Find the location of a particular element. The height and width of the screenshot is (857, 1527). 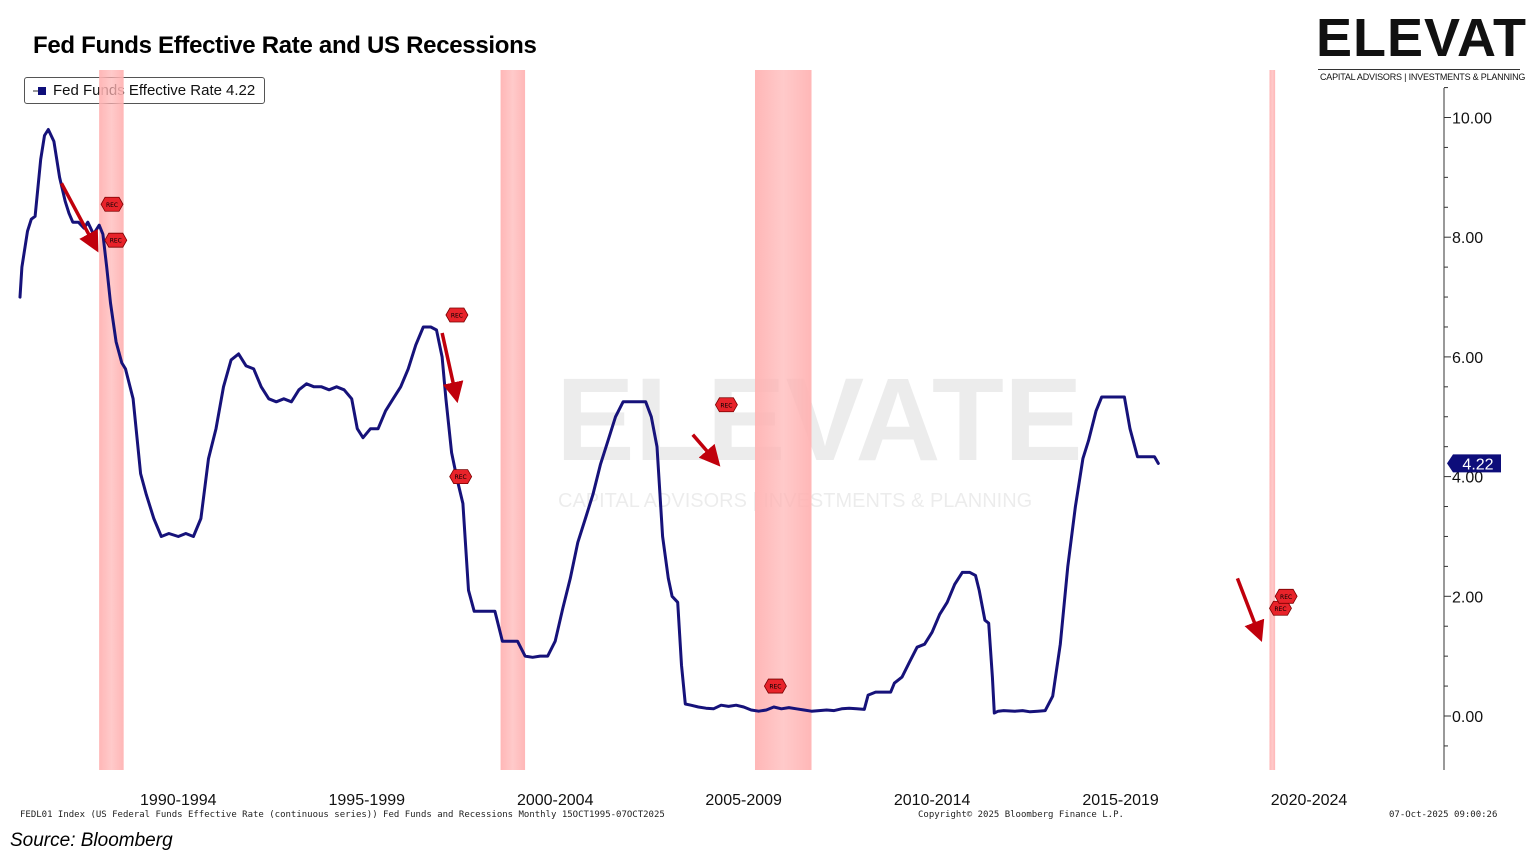

last-value-badge is located at coordinates (1474, 463).